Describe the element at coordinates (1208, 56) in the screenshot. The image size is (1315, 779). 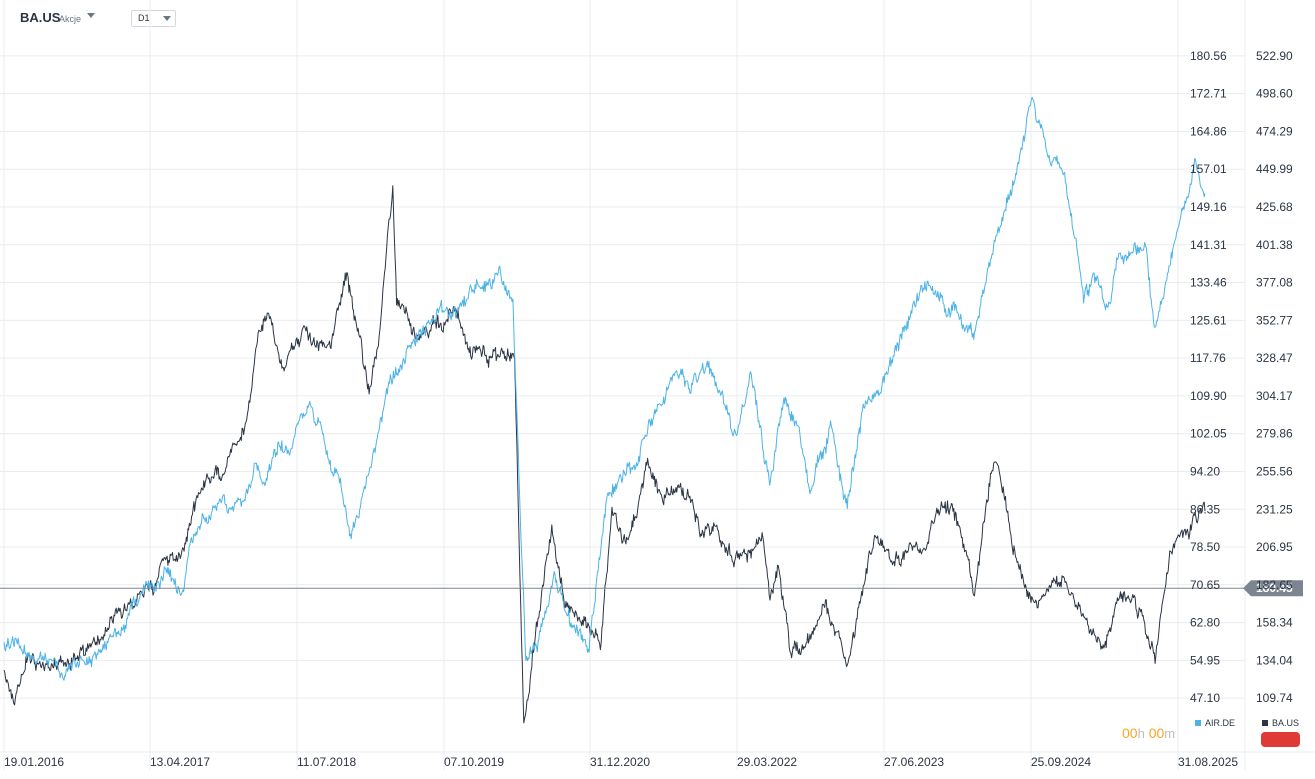
I see `left-axis-tick: 180.56` at that location.